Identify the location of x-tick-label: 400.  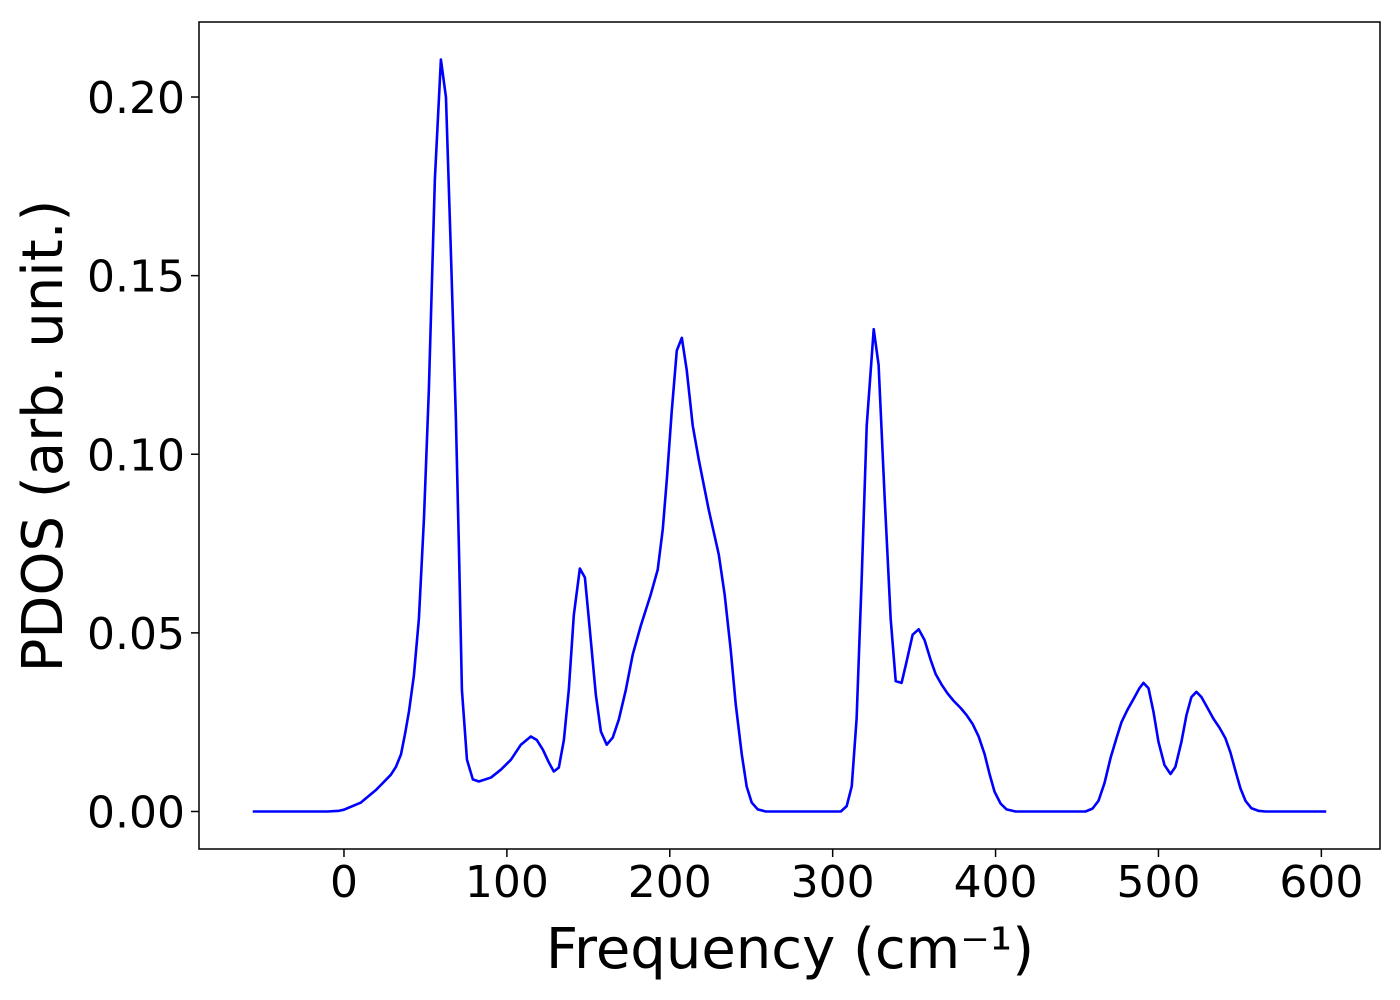
(996, 882).